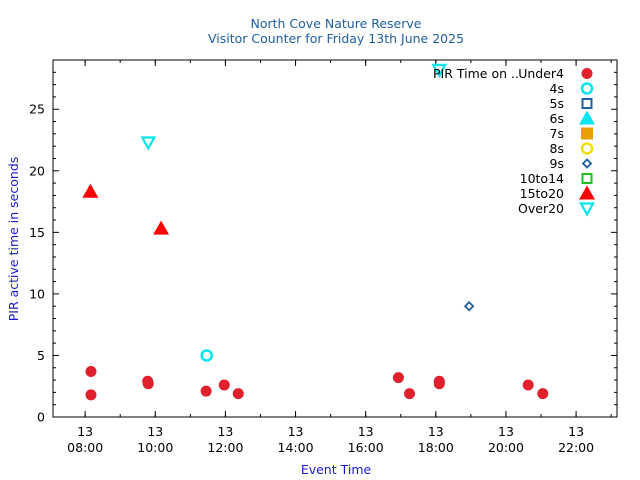 The image size is (640, 480). I want to click on x-tick-time: 08:00, so click(85, 447).